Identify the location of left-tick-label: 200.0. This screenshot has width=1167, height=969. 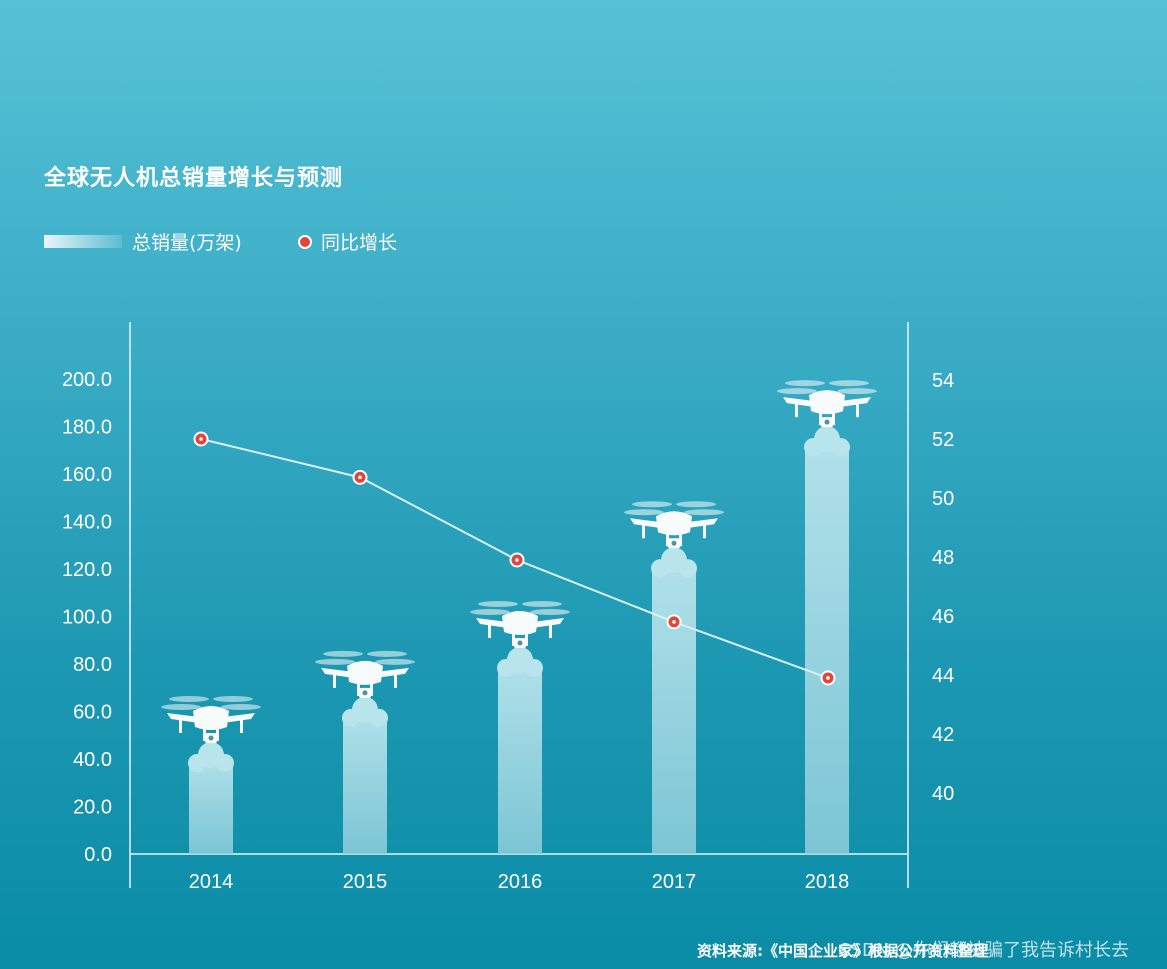
(87, 380).